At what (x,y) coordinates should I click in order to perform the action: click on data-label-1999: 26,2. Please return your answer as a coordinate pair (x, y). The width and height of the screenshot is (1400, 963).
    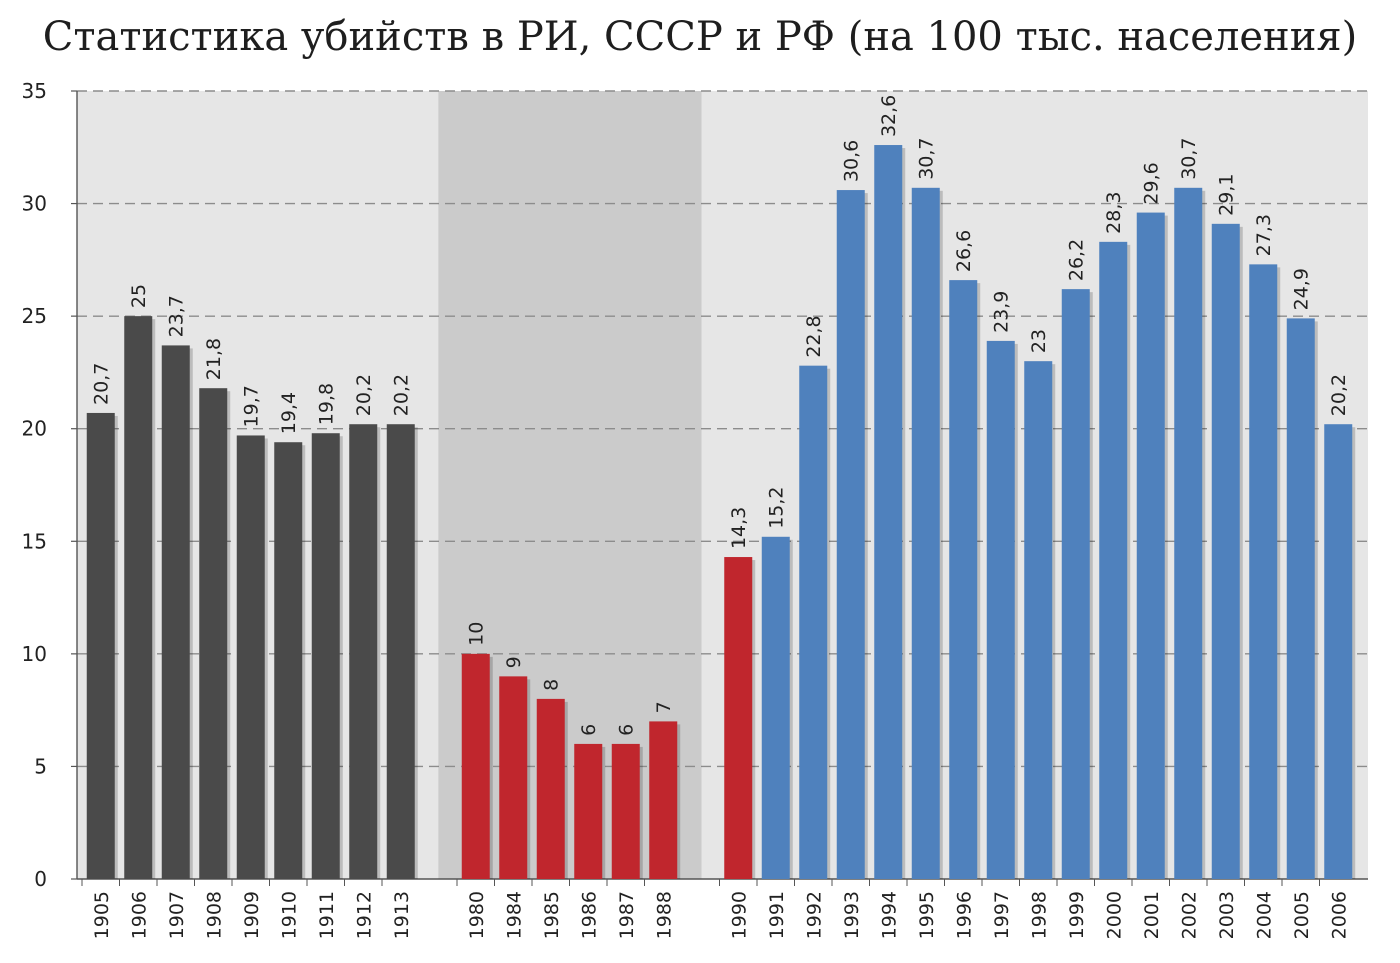
    Looking at the image, I should click on (1077, 260).